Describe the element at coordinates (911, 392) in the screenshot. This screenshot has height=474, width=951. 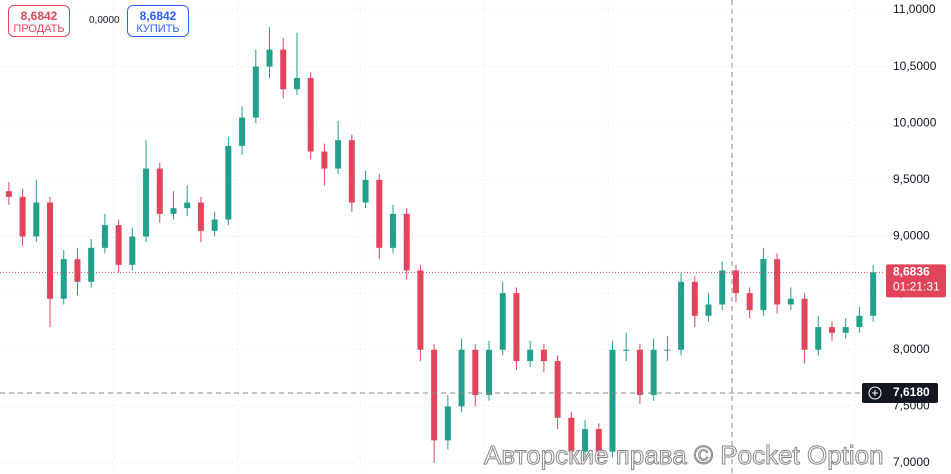
I see `crosshair-label: 7,6180` at that location.